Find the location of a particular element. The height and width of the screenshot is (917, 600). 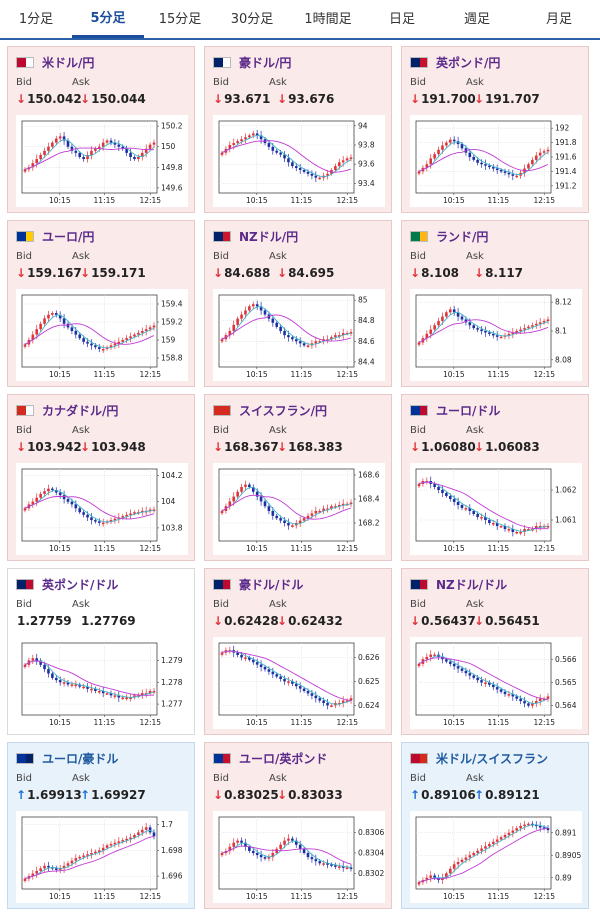

ask-value: ↑1.69927 is located at coordinates (113, 795).